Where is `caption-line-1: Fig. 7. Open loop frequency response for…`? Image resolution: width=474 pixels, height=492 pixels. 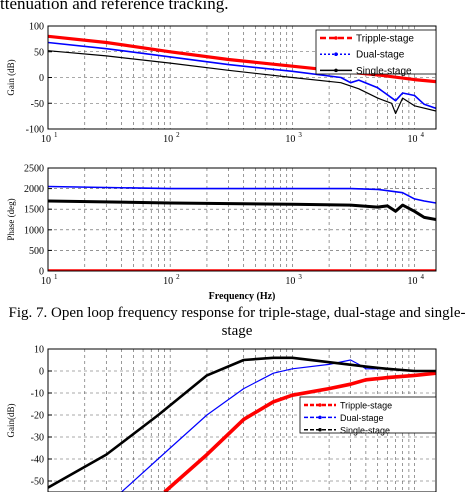
caption-line-1: Fig. 7. Open loop frequency response for… is located at coordinates (237, 313).